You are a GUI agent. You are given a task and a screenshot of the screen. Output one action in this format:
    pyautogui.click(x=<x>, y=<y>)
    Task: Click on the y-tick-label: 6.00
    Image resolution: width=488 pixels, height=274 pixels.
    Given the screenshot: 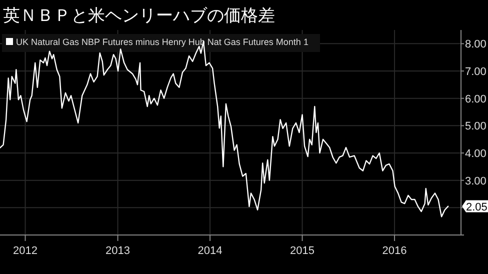 What is the action you would take?
    pyautogui.click(x=475, y=99)
    